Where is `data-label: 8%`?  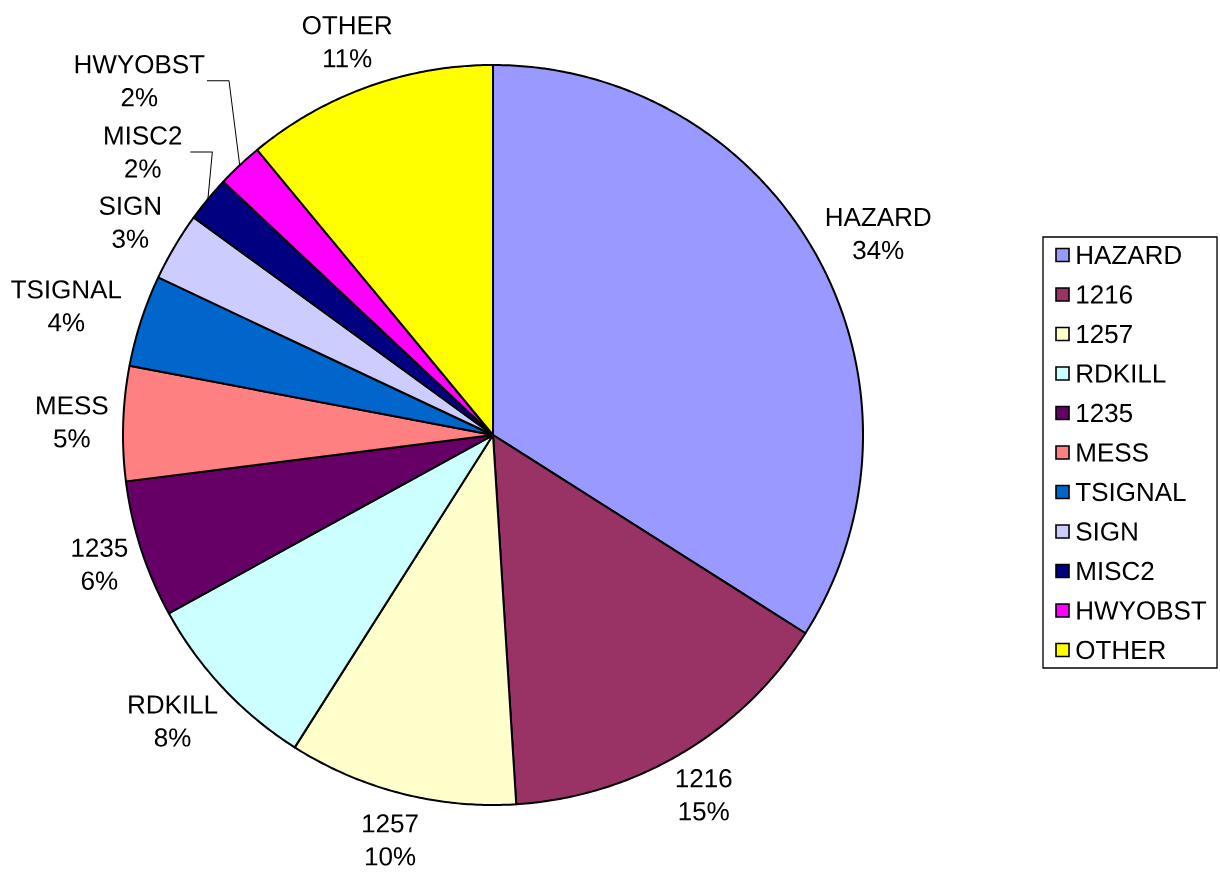 data-label: 8% is located at coordinates (172, 737).